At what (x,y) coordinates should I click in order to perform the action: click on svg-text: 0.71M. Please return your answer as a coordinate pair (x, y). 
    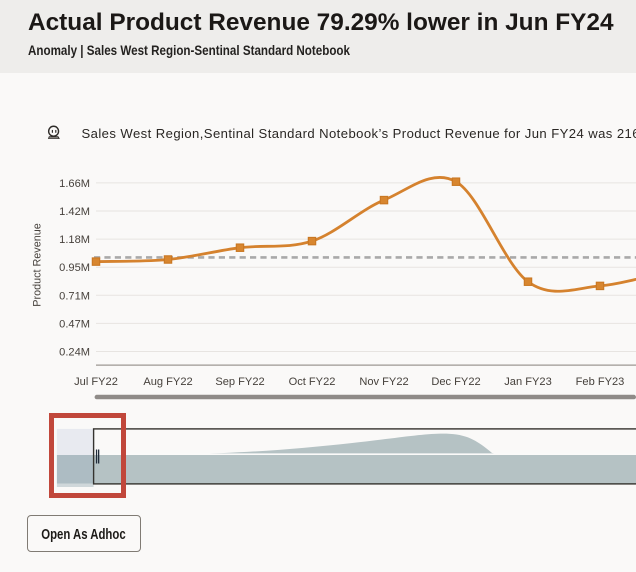
    Looking at the image, I should click on (74, 296).